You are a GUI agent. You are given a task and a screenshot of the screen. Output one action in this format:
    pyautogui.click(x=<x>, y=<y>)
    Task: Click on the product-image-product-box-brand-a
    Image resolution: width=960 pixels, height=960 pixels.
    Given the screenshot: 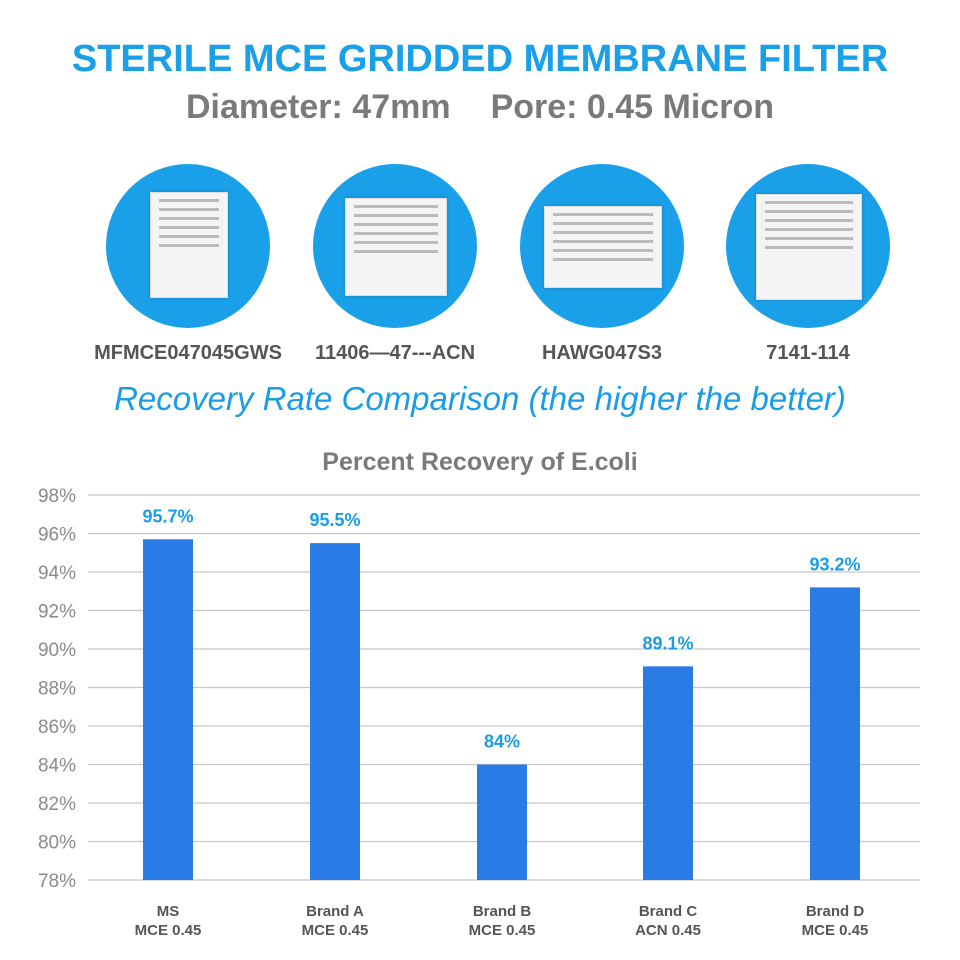 What is the action you would take?
    pyautogui.click(x=395, y=246)
    